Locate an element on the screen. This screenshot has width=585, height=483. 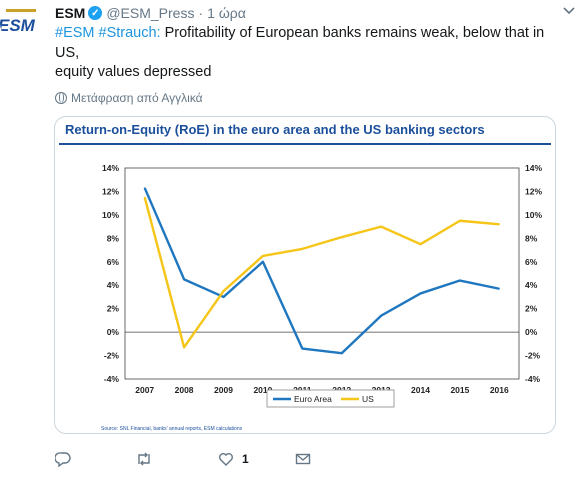
y-tick-label-right: 4% is located at coordinates (531, 285).